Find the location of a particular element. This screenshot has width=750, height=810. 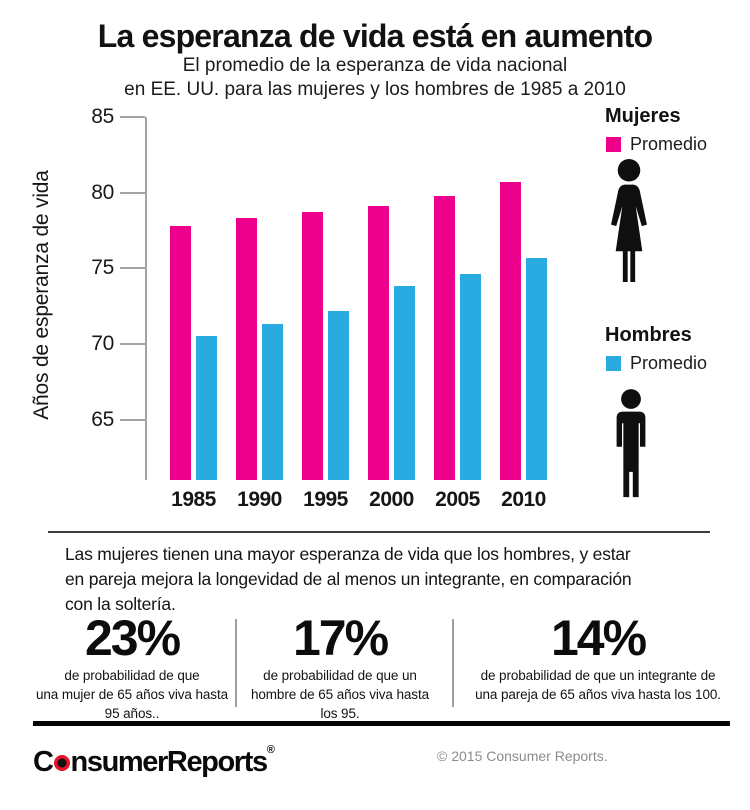

x-tick-label-2010: 2010 is located at coordinates (523, 499).